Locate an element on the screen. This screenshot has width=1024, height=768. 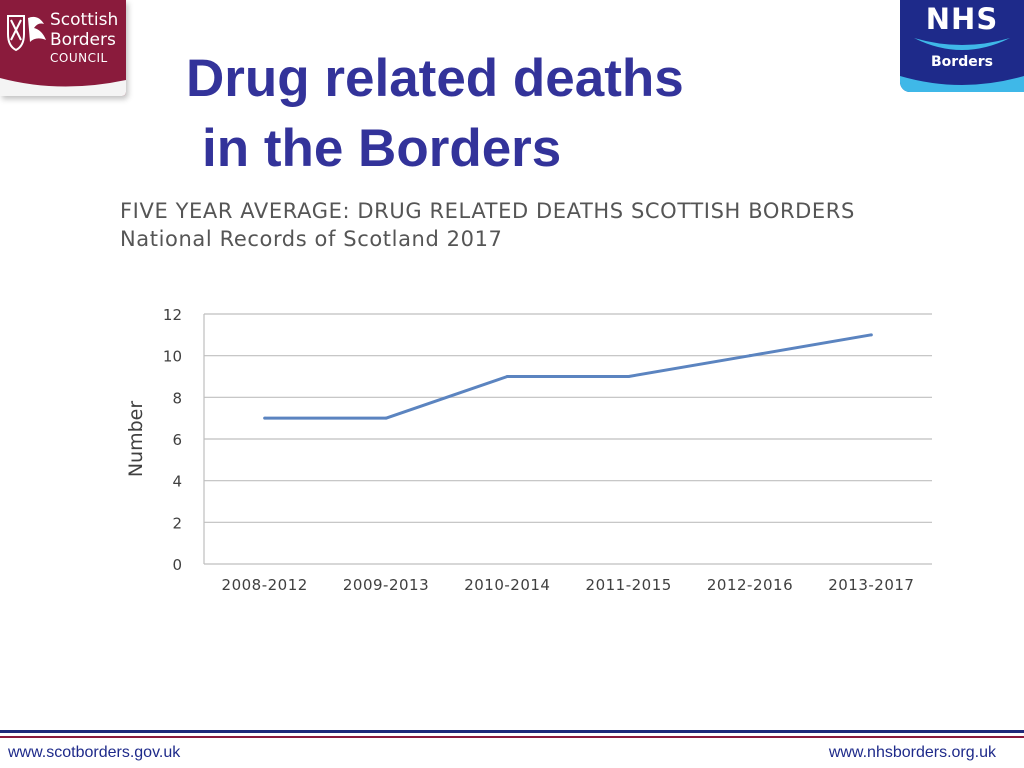
y-tick-label: 8 is located at coordinates (177, 398).